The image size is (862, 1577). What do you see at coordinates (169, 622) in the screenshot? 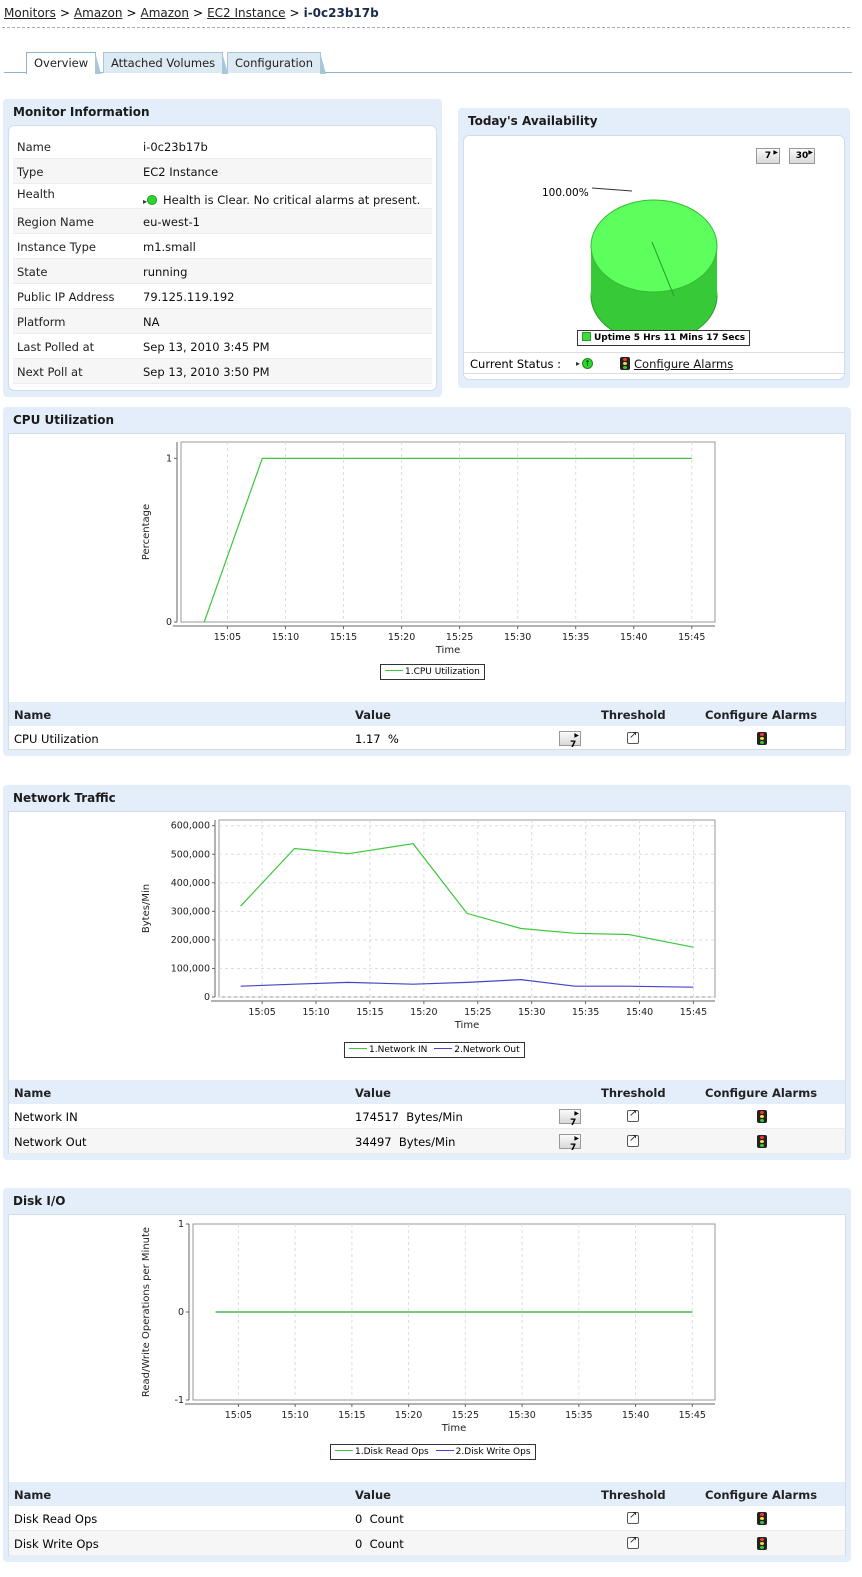
I see `y-tick-label: 0` at bounding box center [169, 622].